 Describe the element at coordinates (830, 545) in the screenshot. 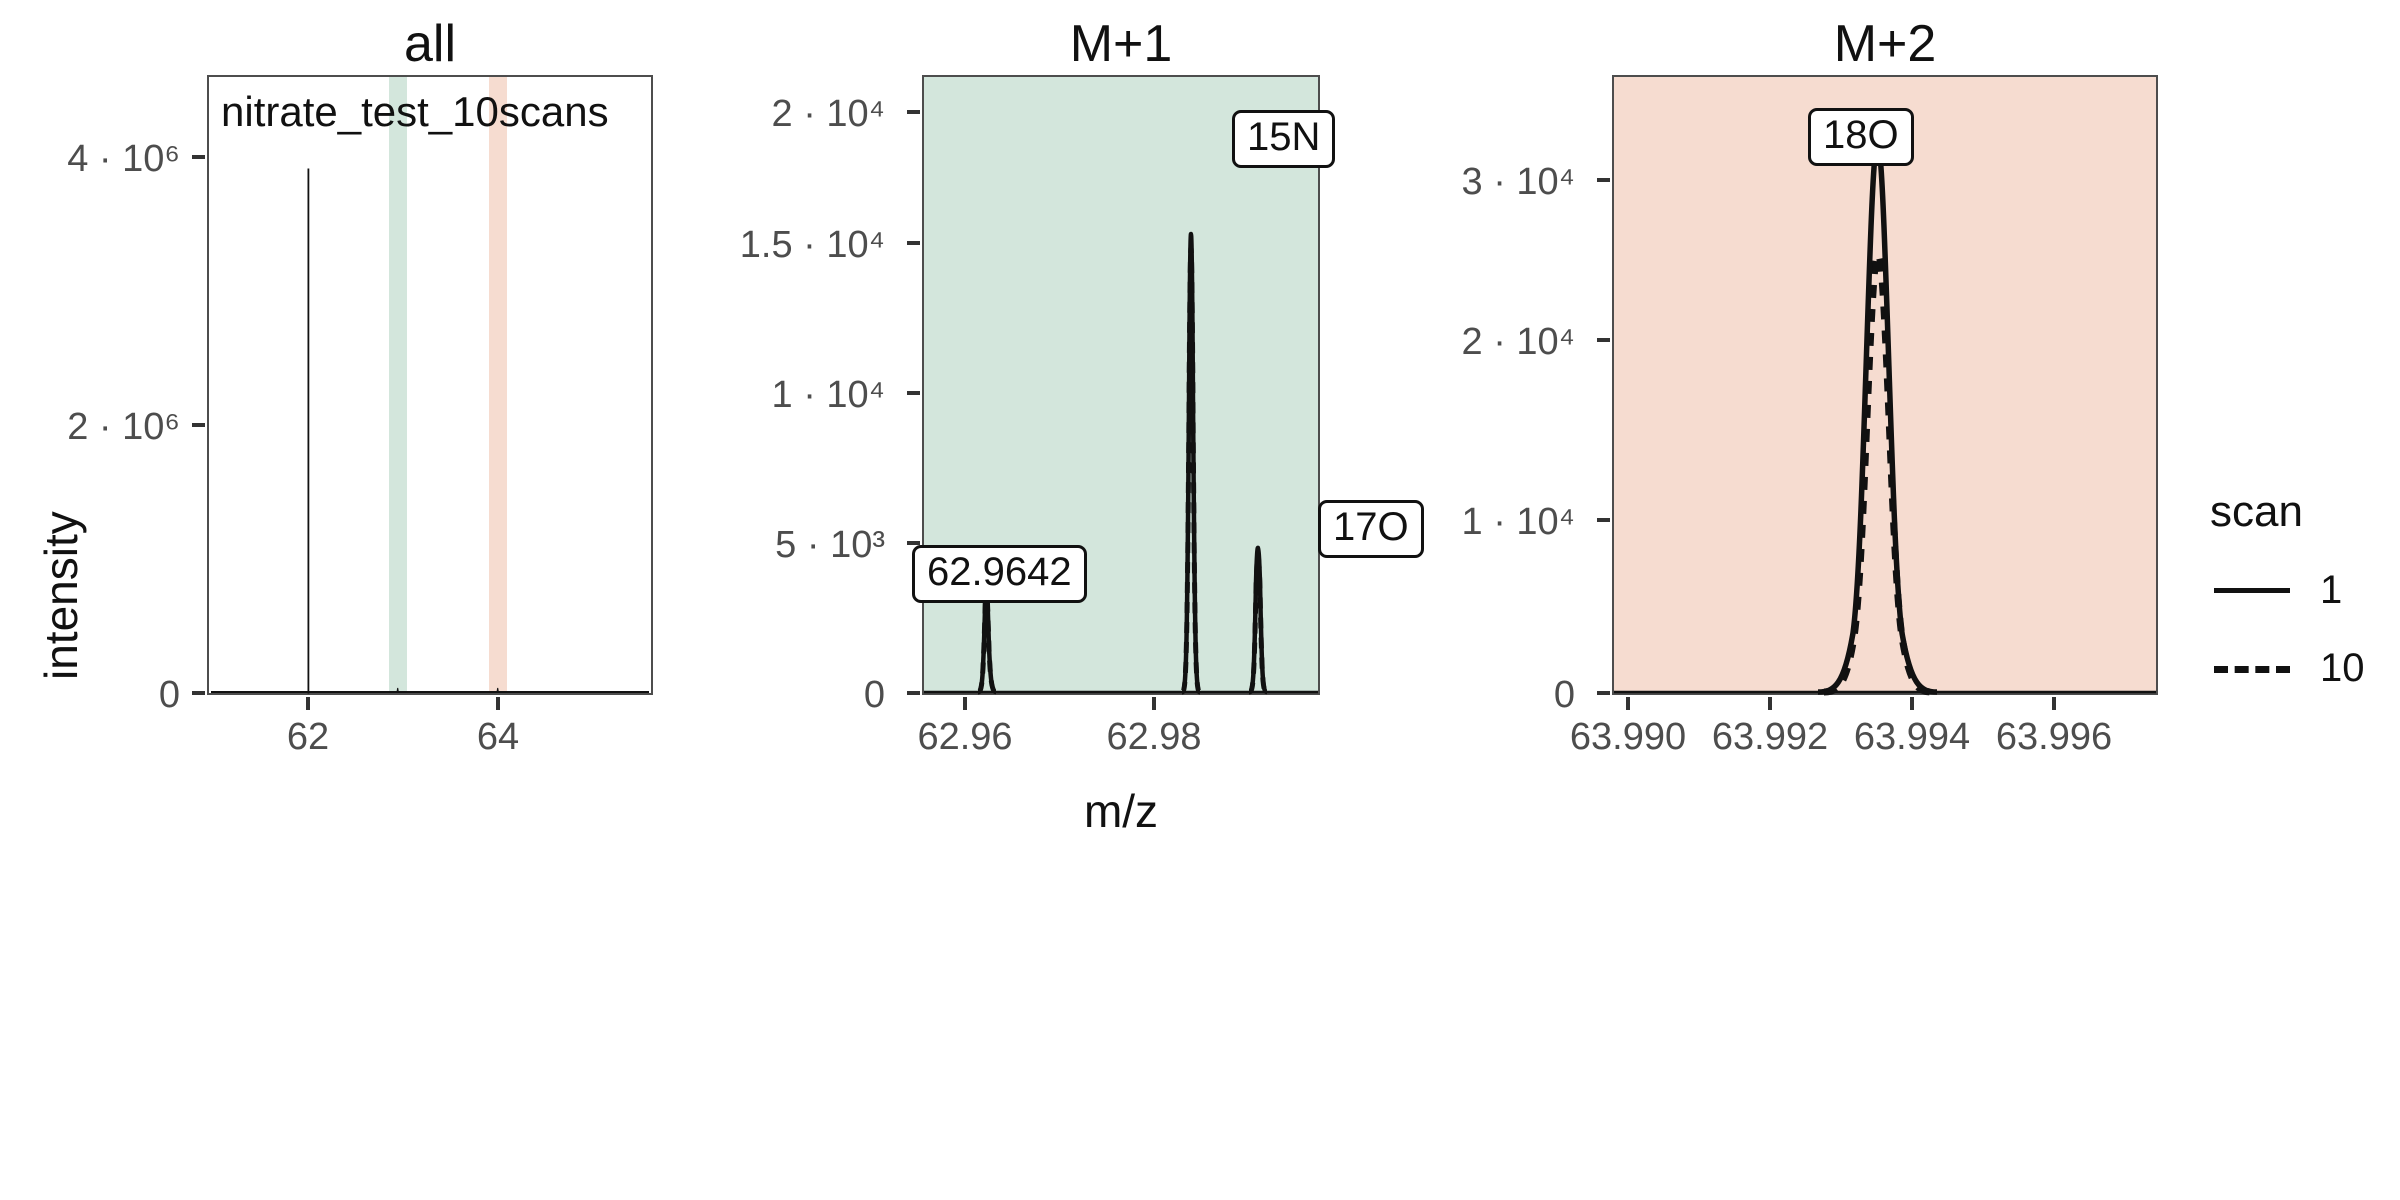

I see `ytick-label-m1-3: 5 · 10³` at that location.